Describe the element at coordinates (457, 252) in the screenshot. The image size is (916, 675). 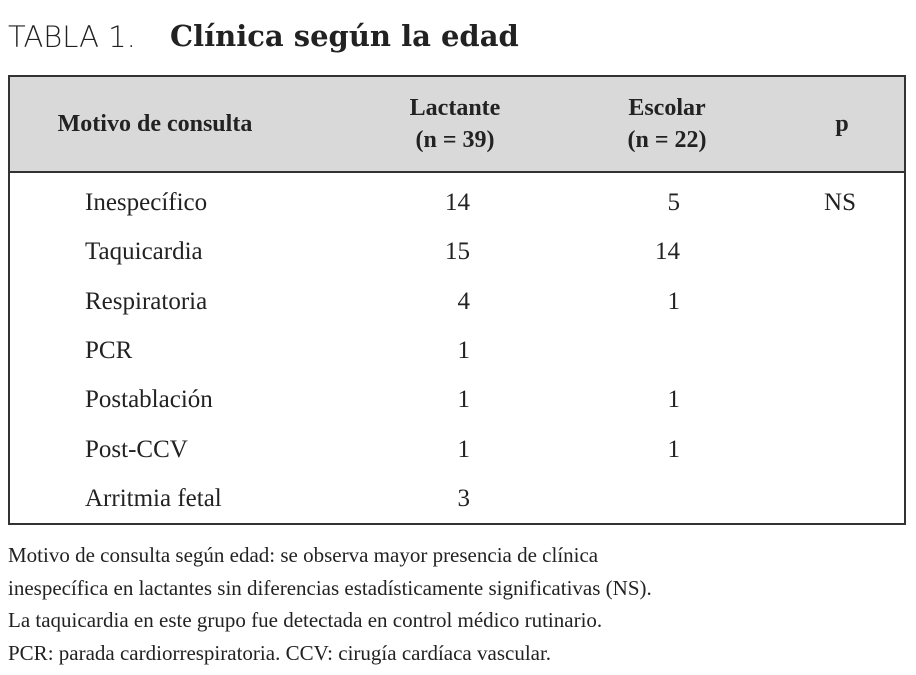
I see `table-cell: 15` at that location.